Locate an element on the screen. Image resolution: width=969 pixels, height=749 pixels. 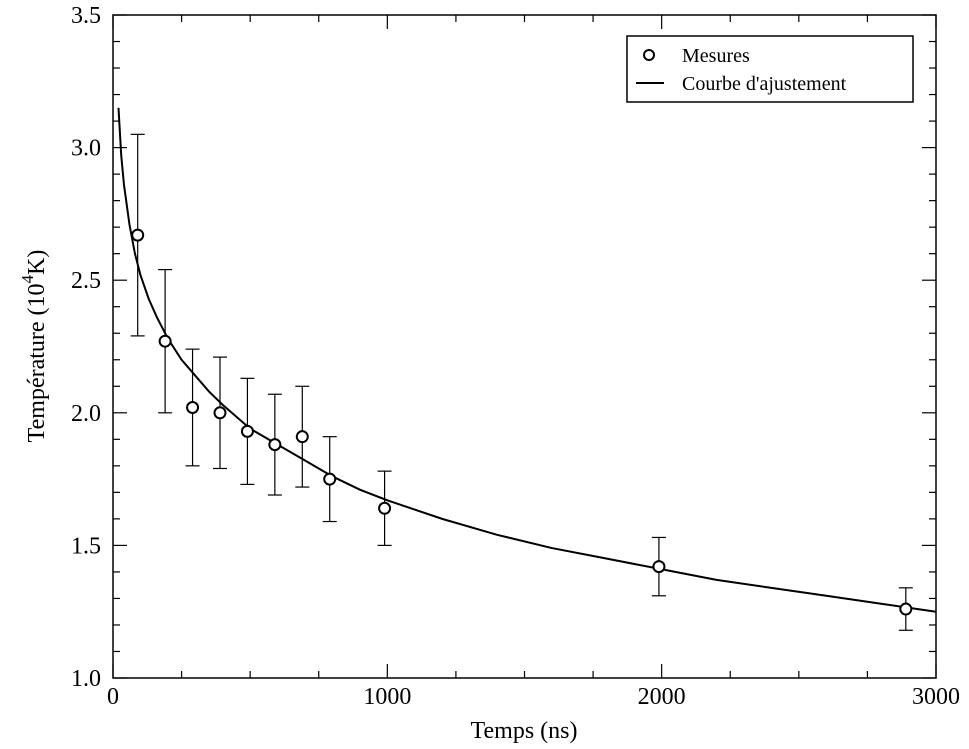
legend-marker-circle is located at coordinates (649, 55).